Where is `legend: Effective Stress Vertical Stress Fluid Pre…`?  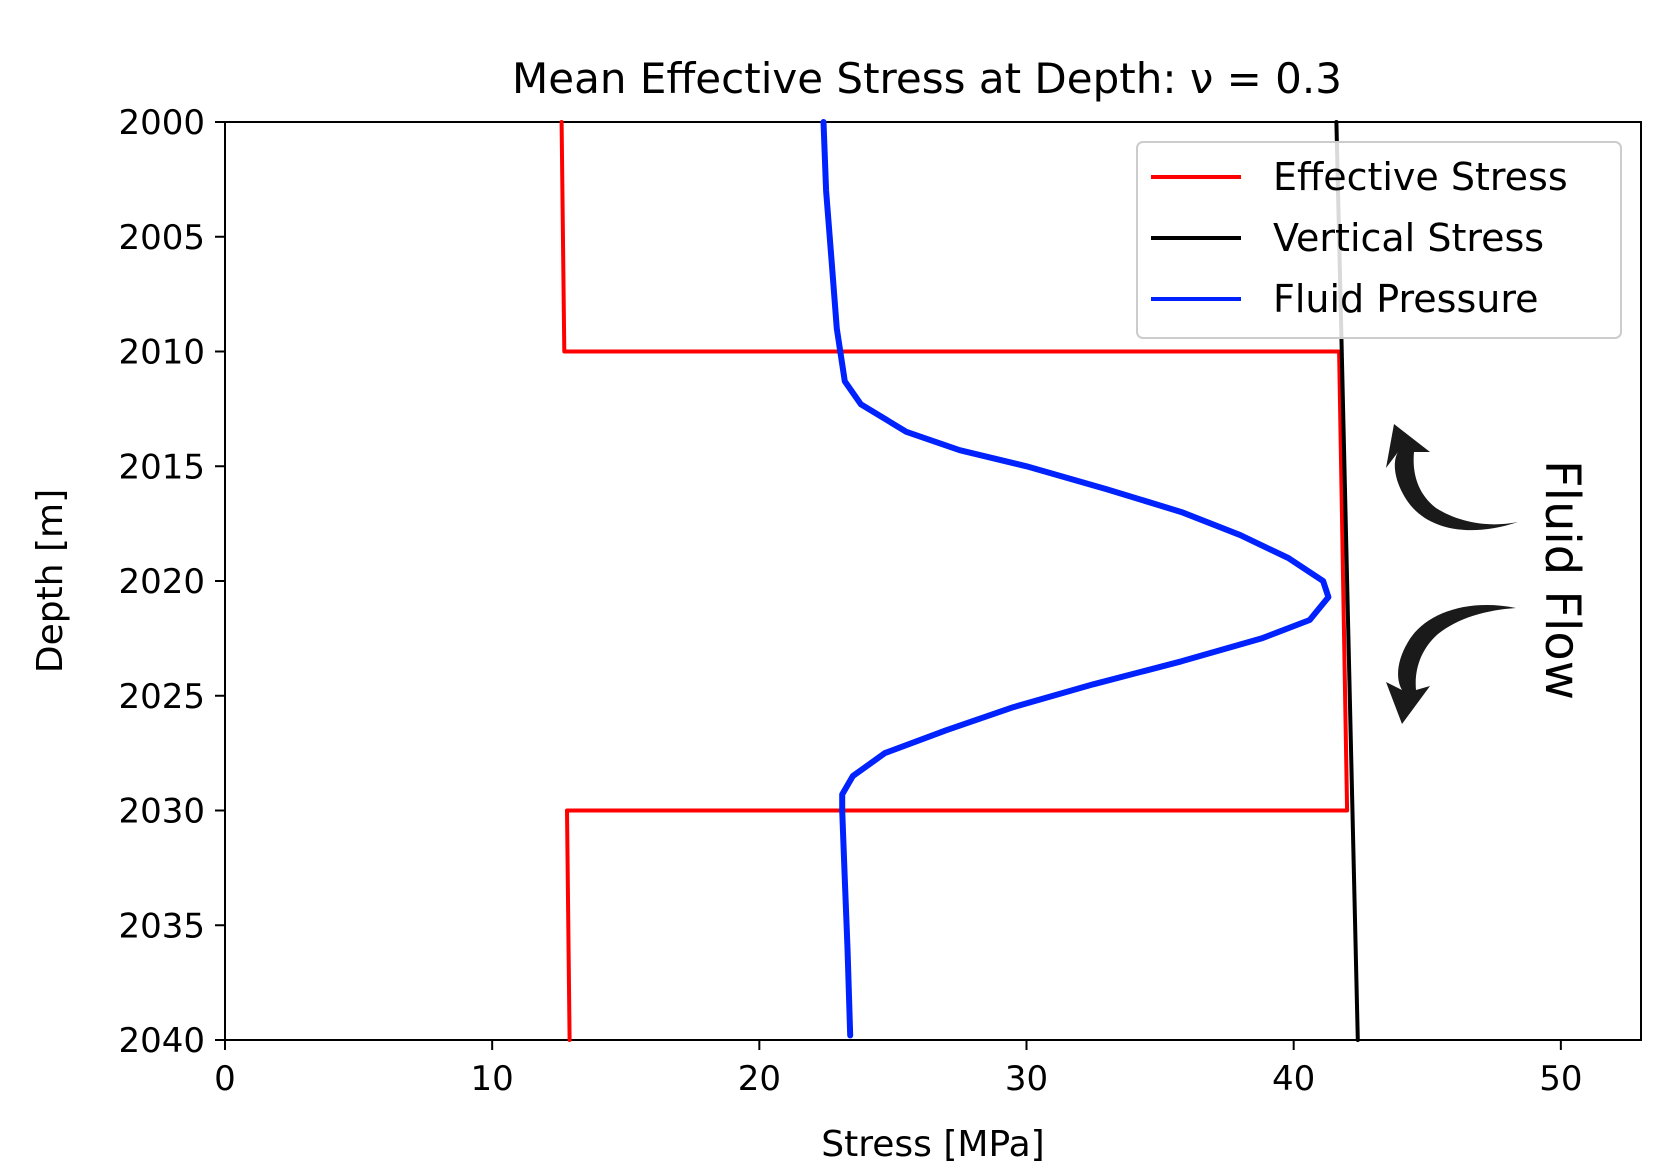 legend: Effective Stress Vertical Stress Fluid Pre… is located at coordinates (1379, 240).